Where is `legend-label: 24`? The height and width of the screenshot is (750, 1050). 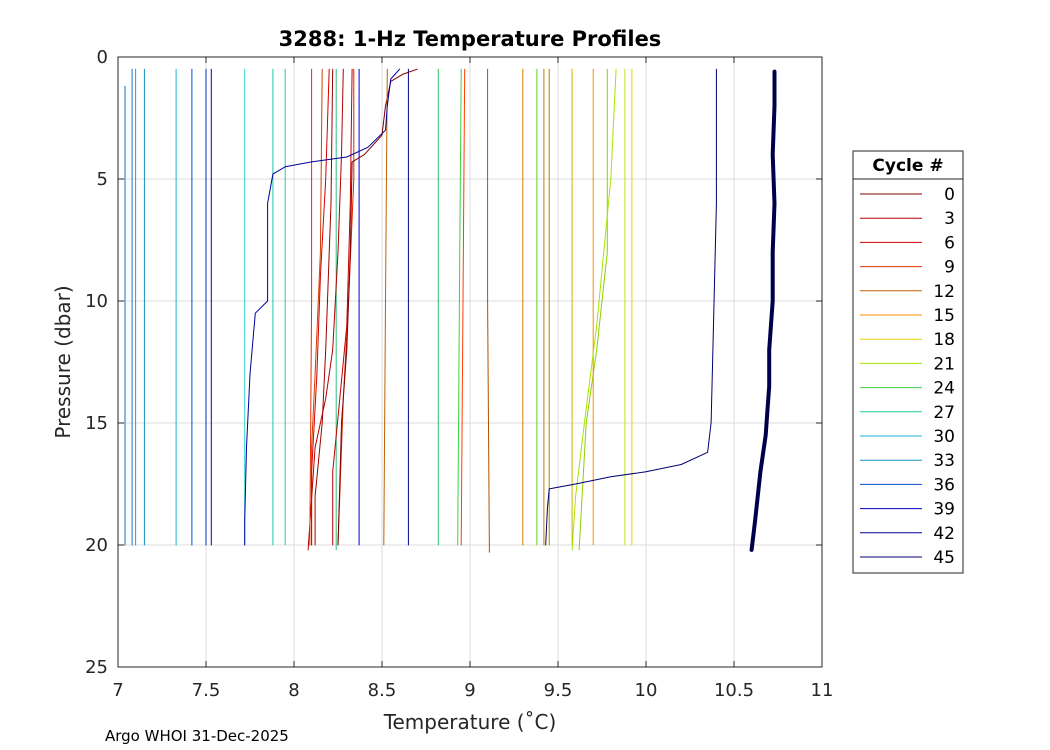
legend-label: 24 is located at coordinates (944, 389).